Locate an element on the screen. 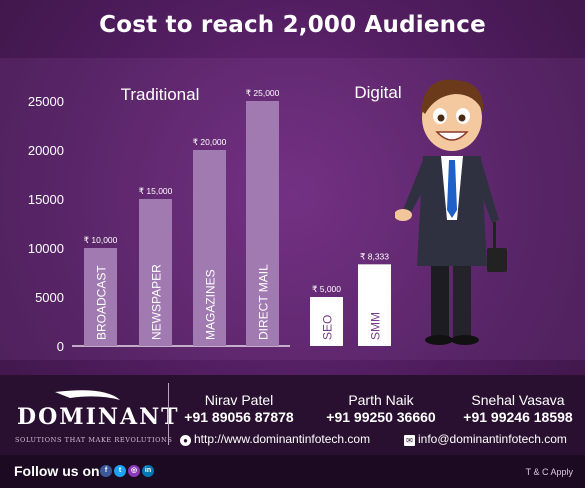  bar-category-label: MAGAZINES is located at coordinates (211, 304).